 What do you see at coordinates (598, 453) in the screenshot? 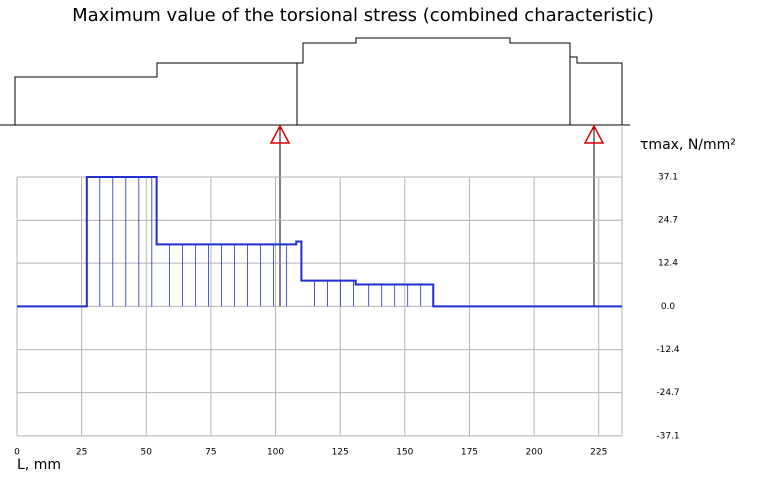
I see `x-tick-label: 225` at bounding box center [598, 453].